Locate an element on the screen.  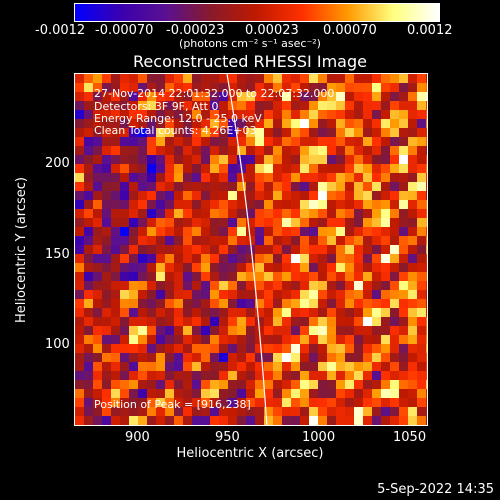
colorbar-tick-label: 0.0012 is located at coordinates (430, 30).